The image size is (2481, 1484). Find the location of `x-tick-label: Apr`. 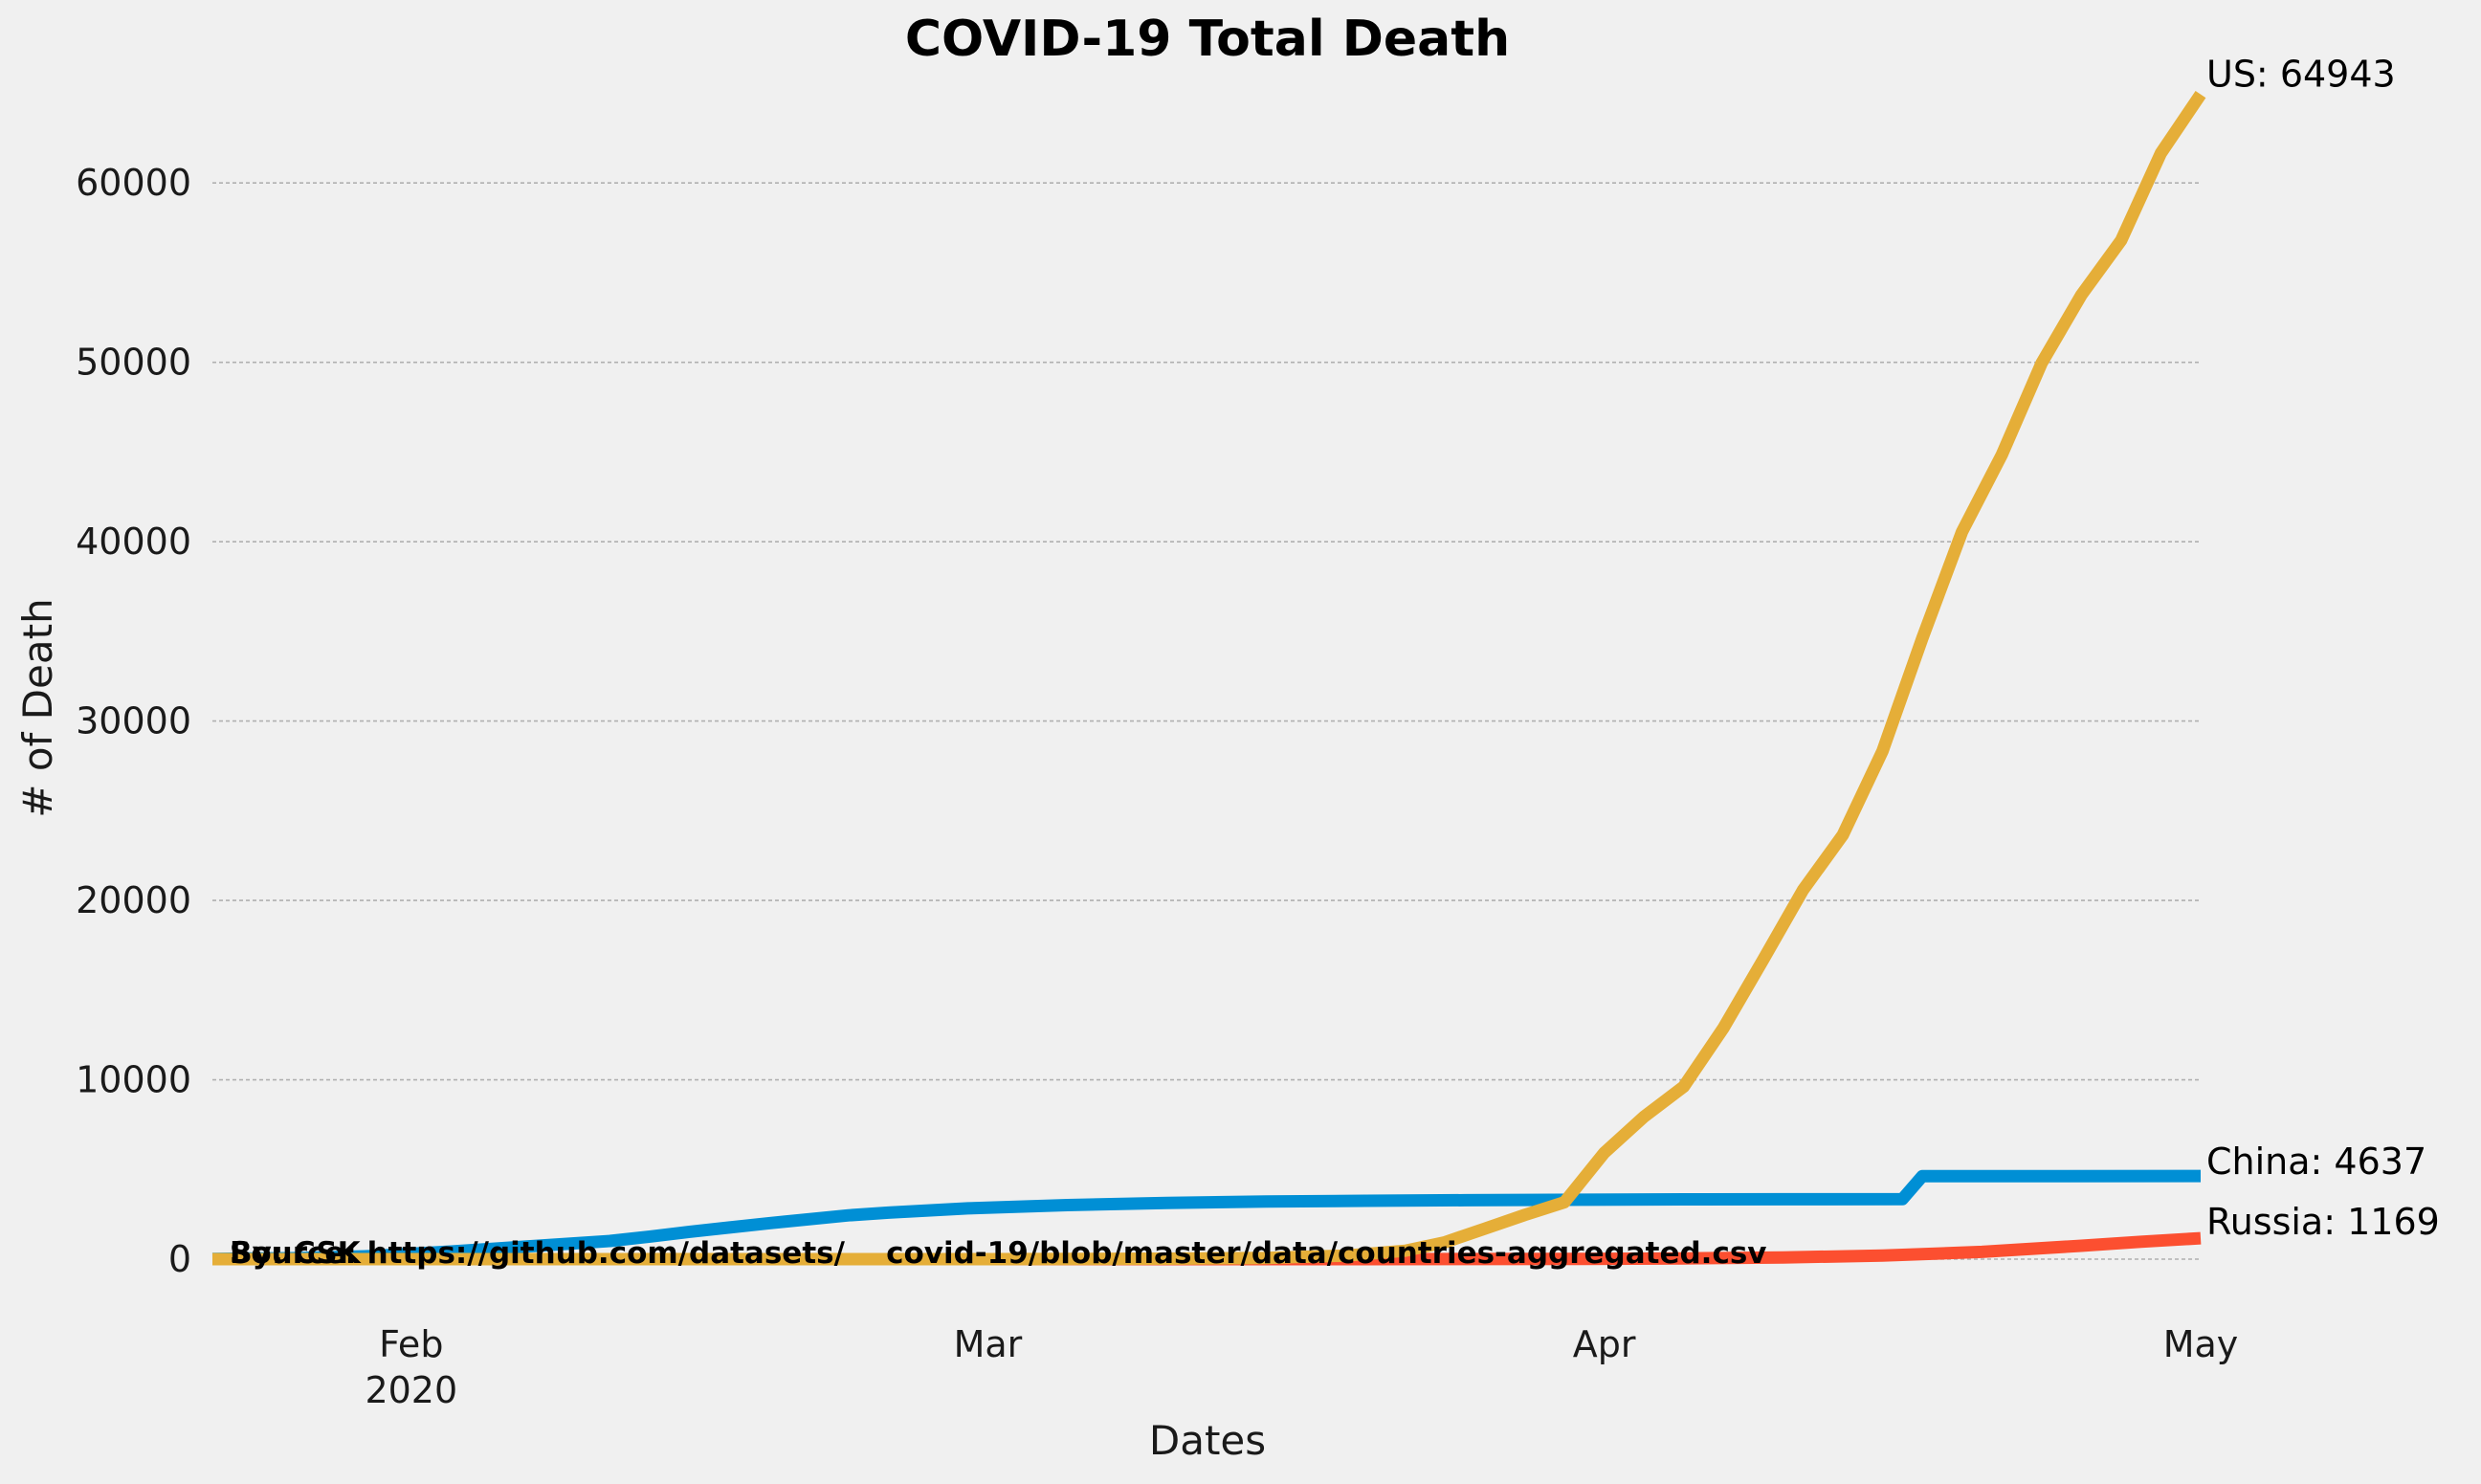

x-tick-label: Apr is located at coordinates (1604, 1344).